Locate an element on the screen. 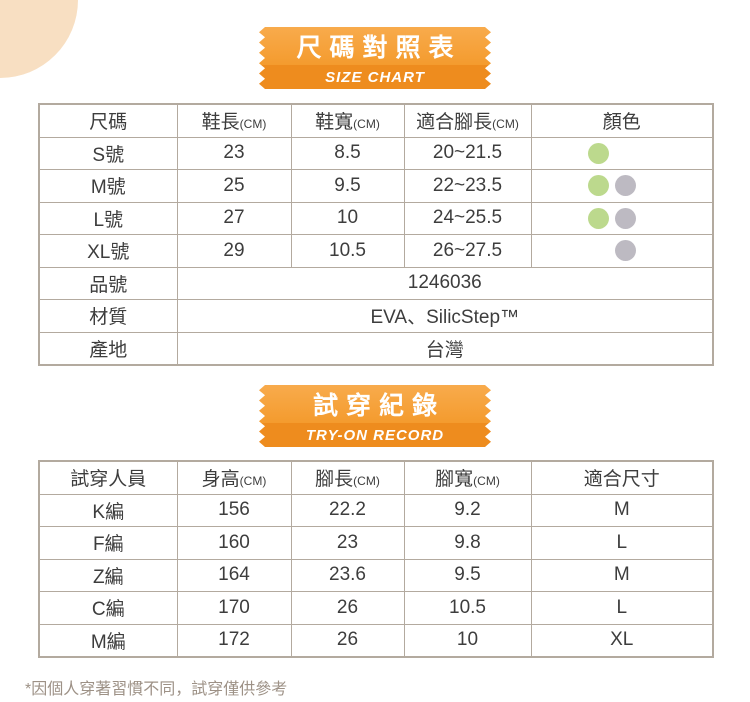 This screenshot has width=750, height=702. header-shoe-width-unit: (CM) is located at coordinates (366, 124).